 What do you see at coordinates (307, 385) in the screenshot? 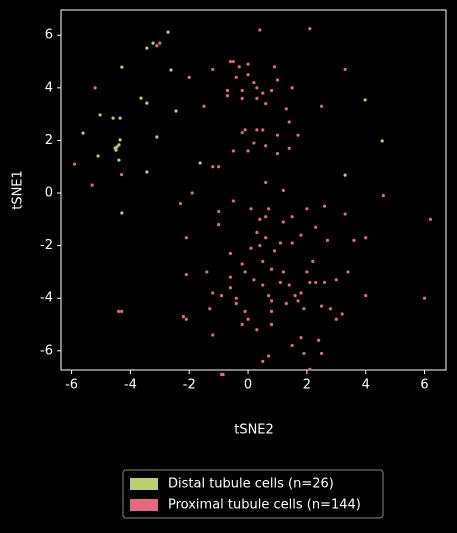
I see `x-tick-label: 2` at bounding box center [307, 385].